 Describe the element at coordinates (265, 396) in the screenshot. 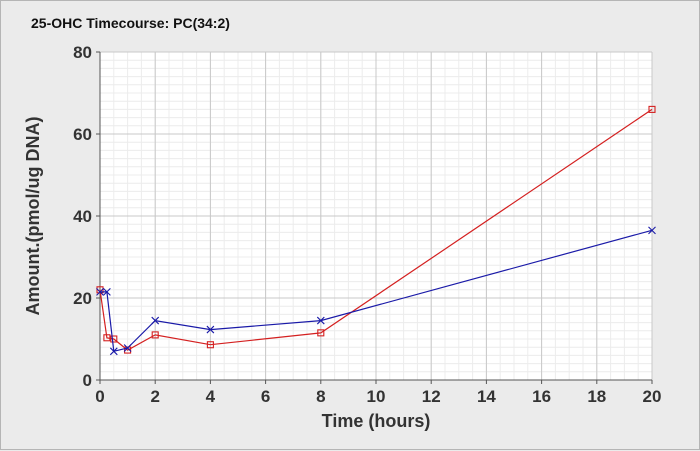

I see `x-tick-label: 6` at that location.